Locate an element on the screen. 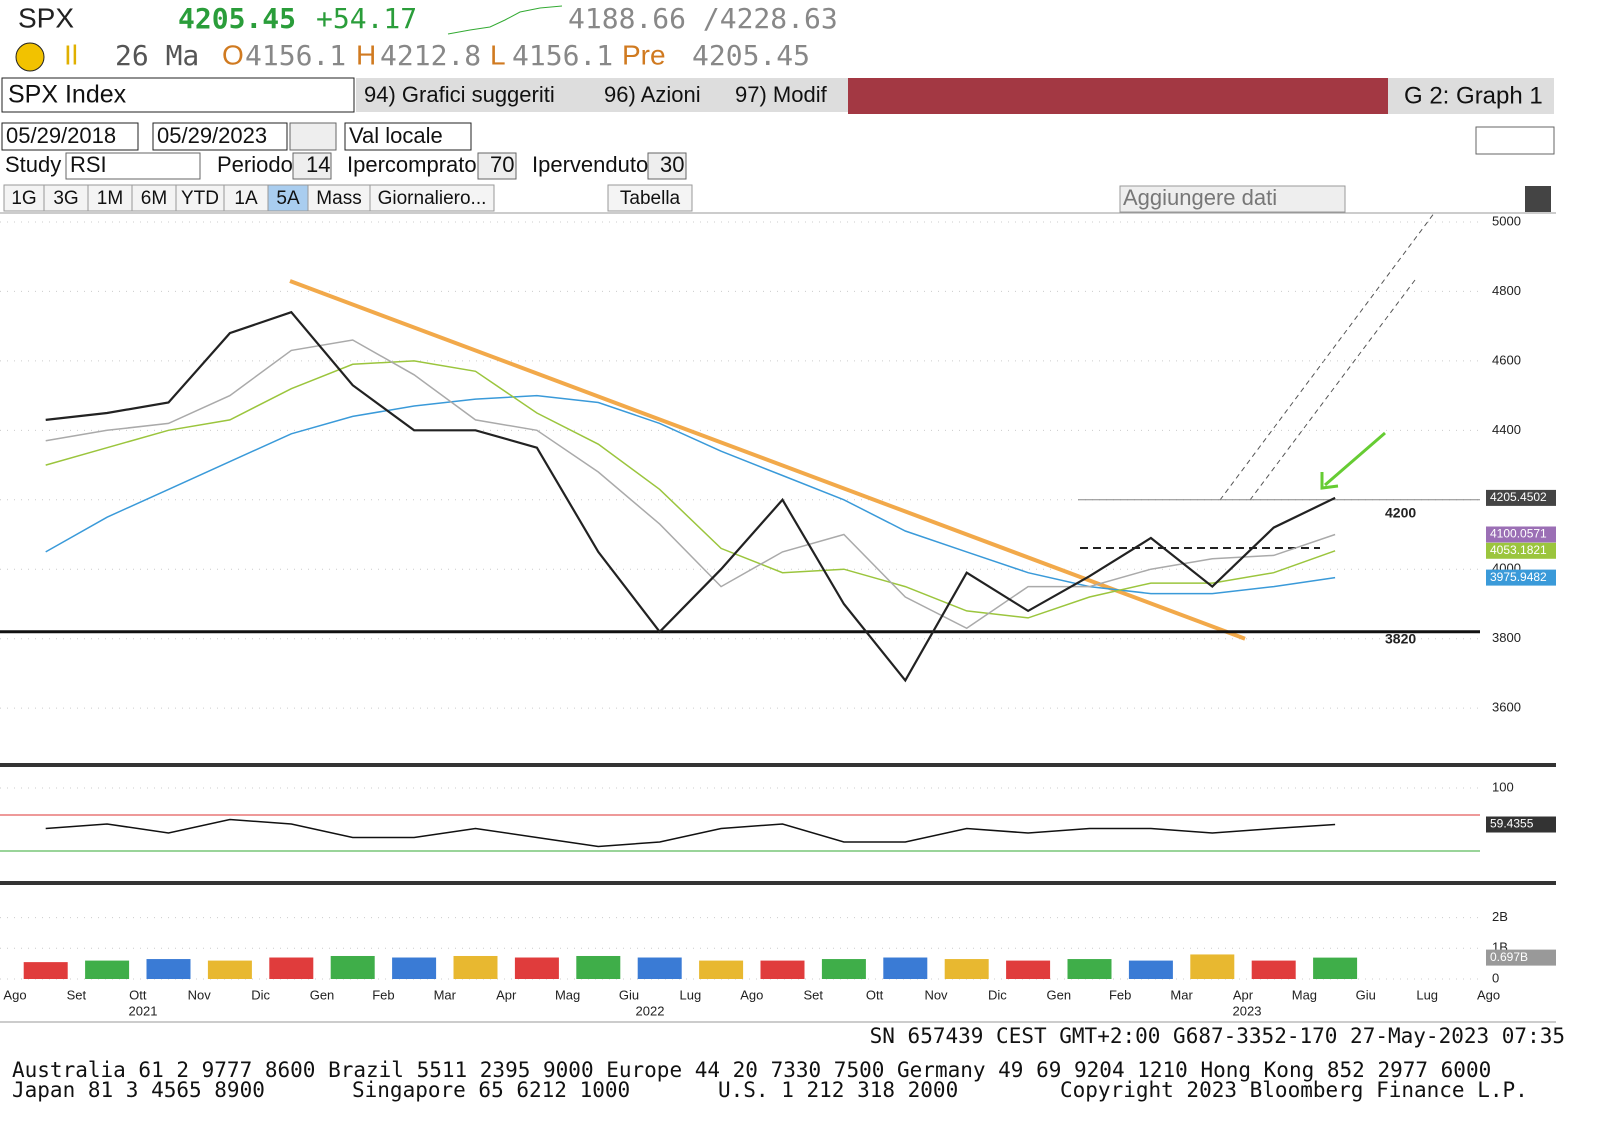 Image resolution: width=1600 pixels, height=1126 pixels. ticker: SPX Index is located at coordinates (67, 95).